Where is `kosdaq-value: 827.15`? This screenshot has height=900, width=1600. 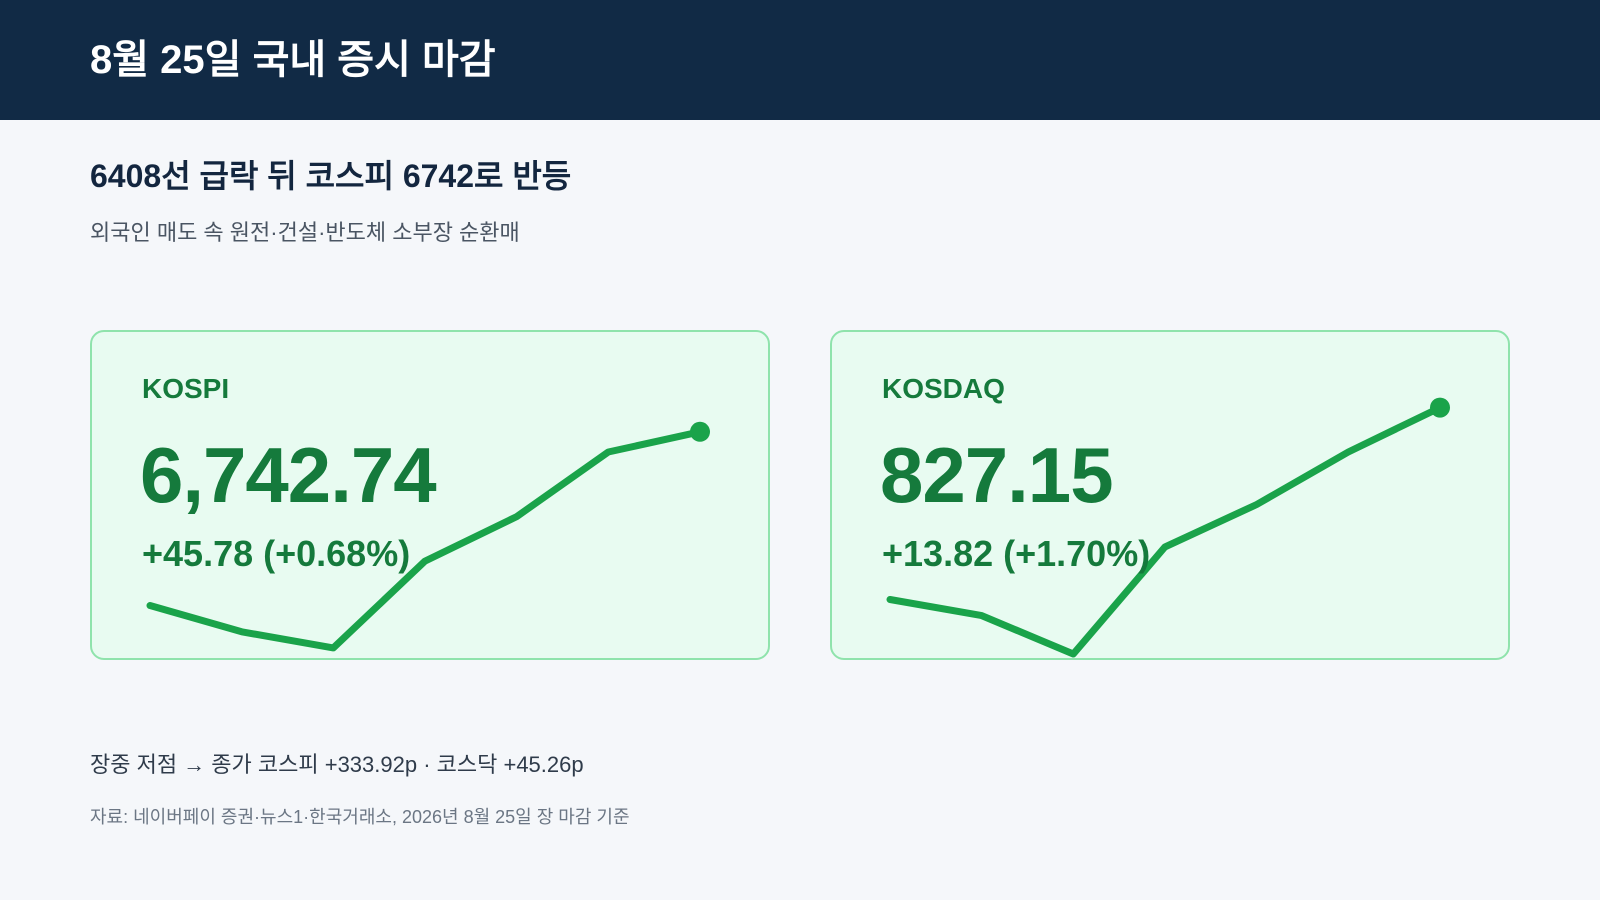
kosdaq-value: 827.15 is located at coordinates (997, 475).